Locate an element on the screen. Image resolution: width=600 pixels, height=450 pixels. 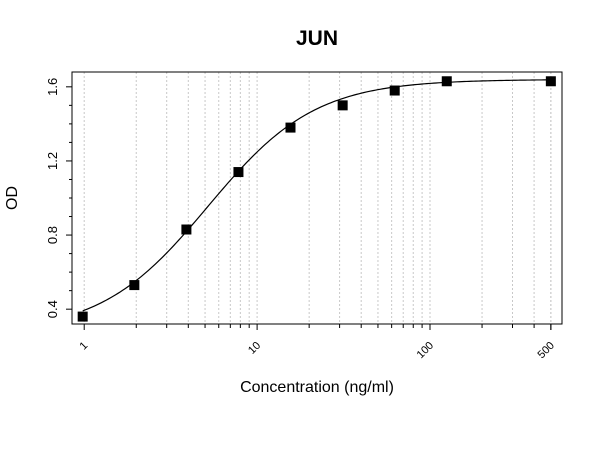
x-axis-label: Concentration (ng/ml) is located at coordinates (317, 387).